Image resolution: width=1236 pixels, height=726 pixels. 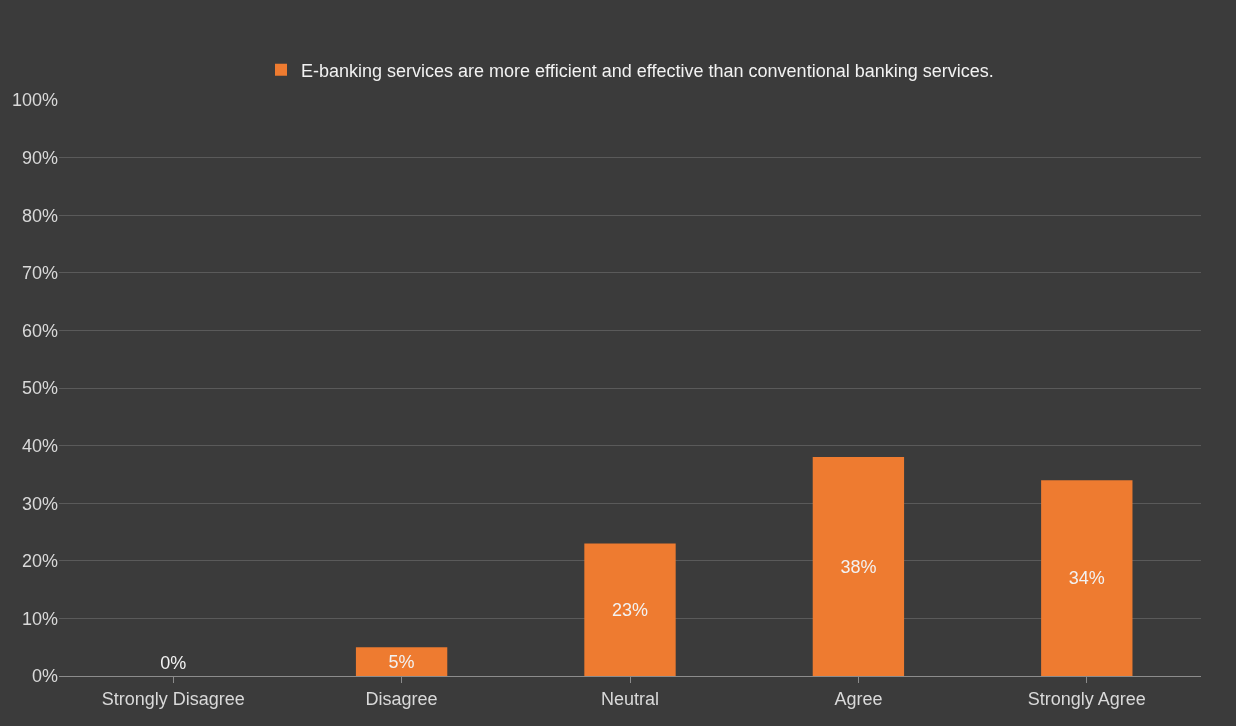 What do you see at coordinates (39, 503) in the screenshot?
I see `y-tick-label: 30%` at bounding box center [39, 503].